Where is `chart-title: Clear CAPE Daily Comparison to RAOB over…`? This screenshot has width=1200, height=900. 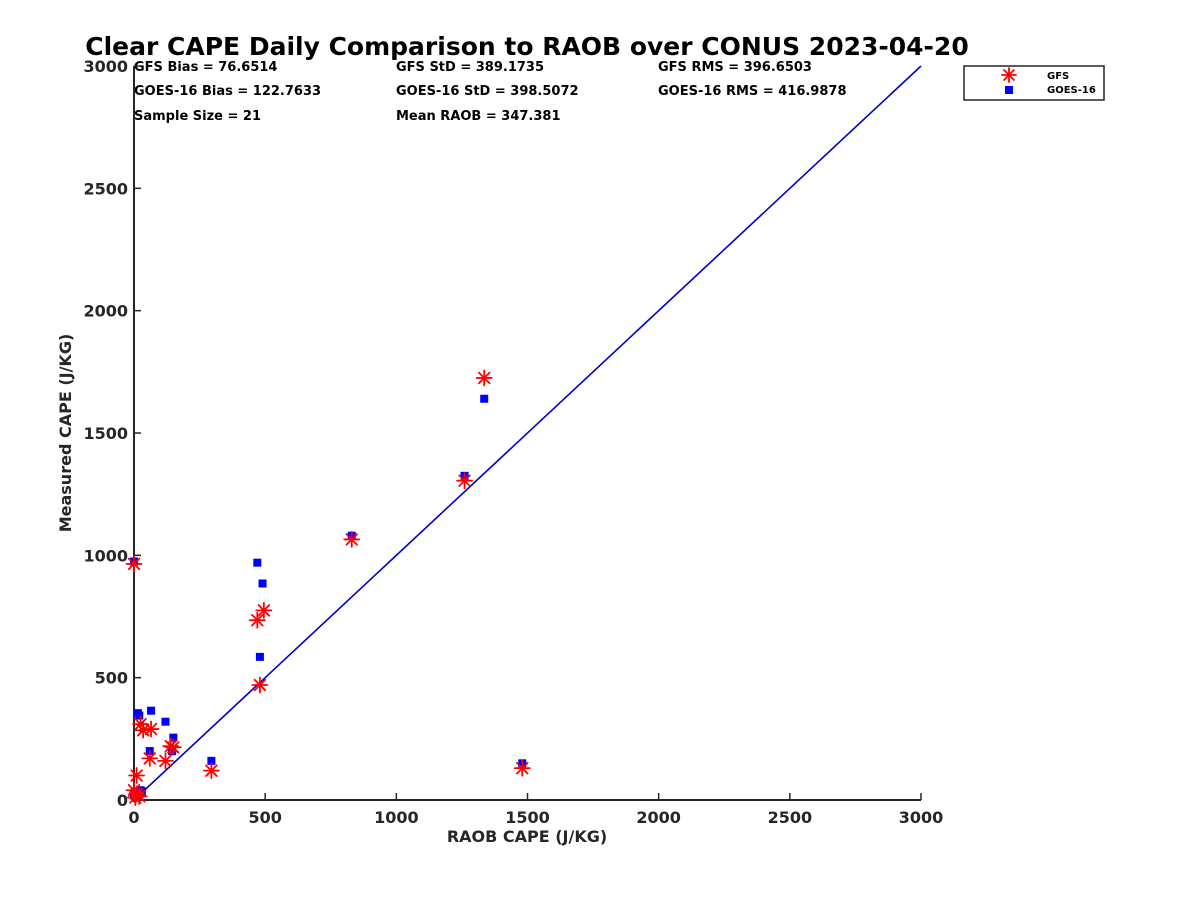
chart-title: Clear CAPE Daily Comparison to RAOB over… is located at coordinates (526, 46).